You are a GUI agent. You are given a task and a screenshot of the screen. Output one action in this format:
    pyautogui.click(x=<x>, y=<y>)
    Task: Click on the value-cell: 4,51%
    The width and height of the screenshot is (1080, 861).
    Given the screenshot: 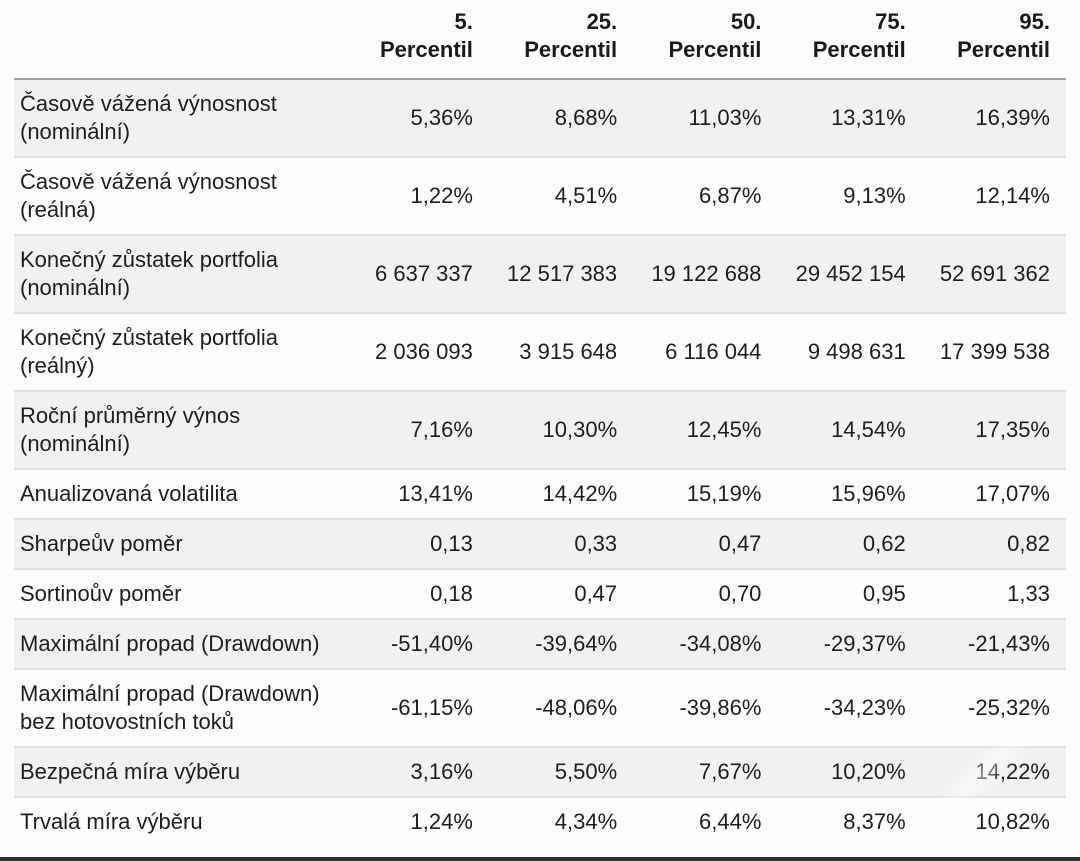 What is the action you would take?
    pyautogui.click(x=561, y=195)
    